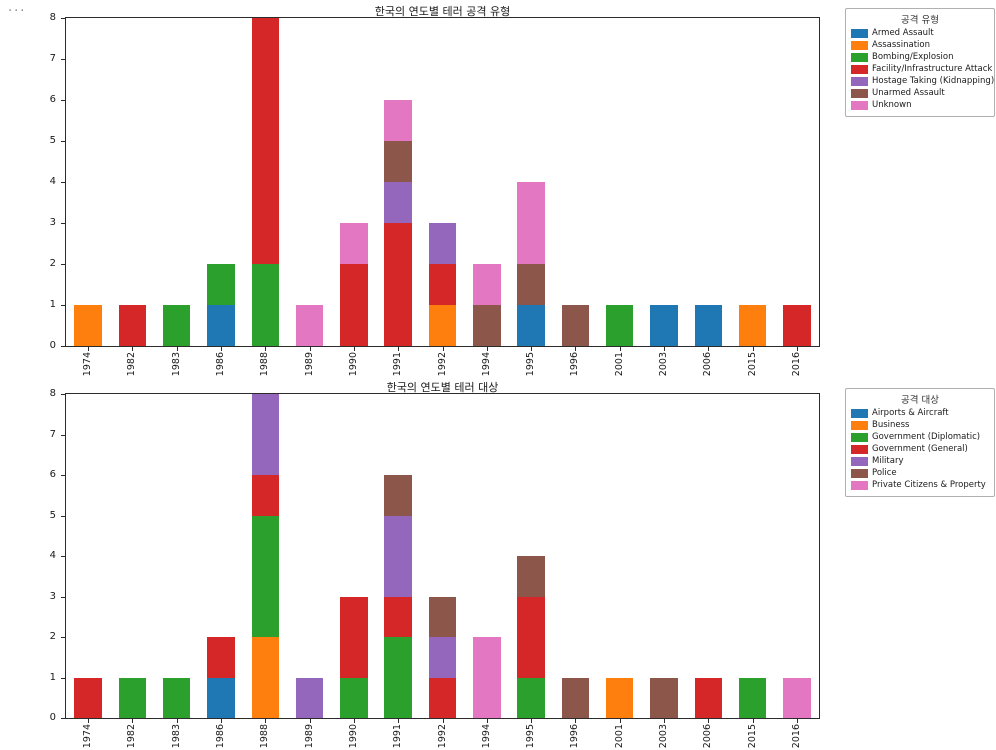  I want to click on y-tick-label: 3, so click(52, 596).